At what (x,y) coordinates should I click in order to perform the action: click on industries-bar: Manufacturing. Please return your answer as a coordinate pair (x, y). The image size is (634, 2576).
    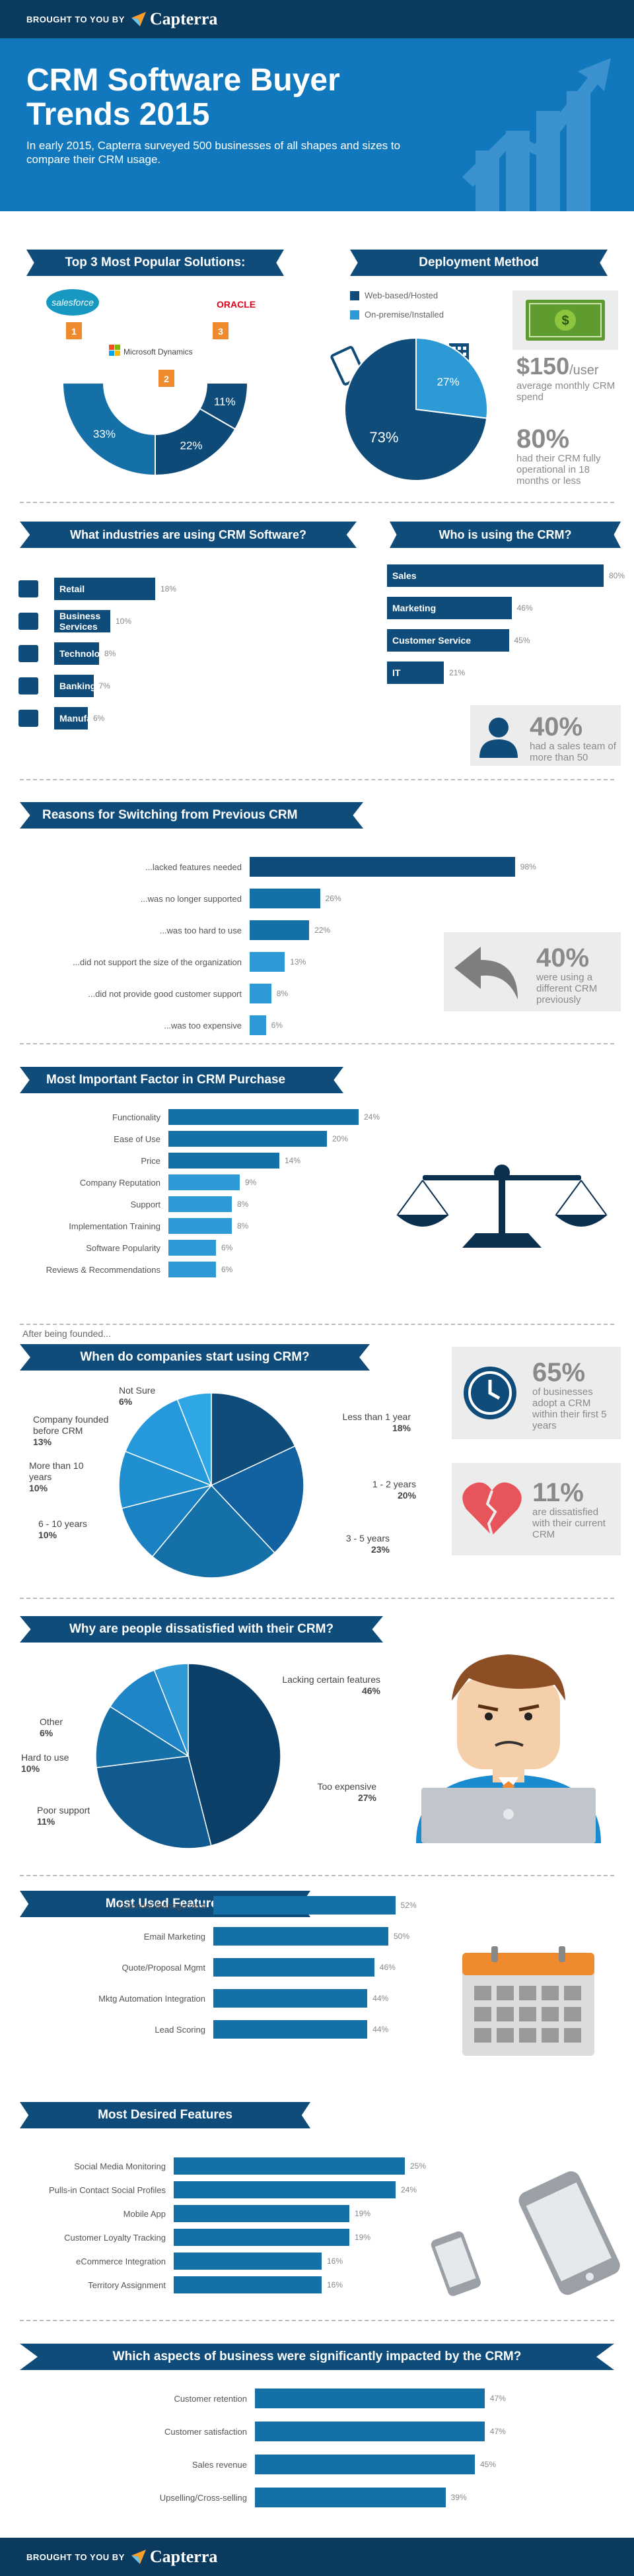
    Looking at the image, I should click on (88, 718).